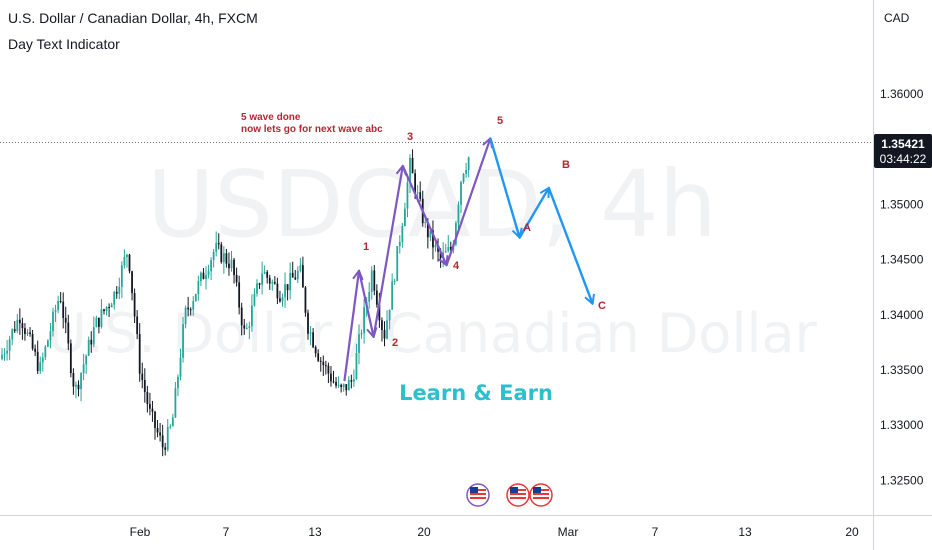  I want to click on indicator-title: Day Text Indicator, so click(64, 44).